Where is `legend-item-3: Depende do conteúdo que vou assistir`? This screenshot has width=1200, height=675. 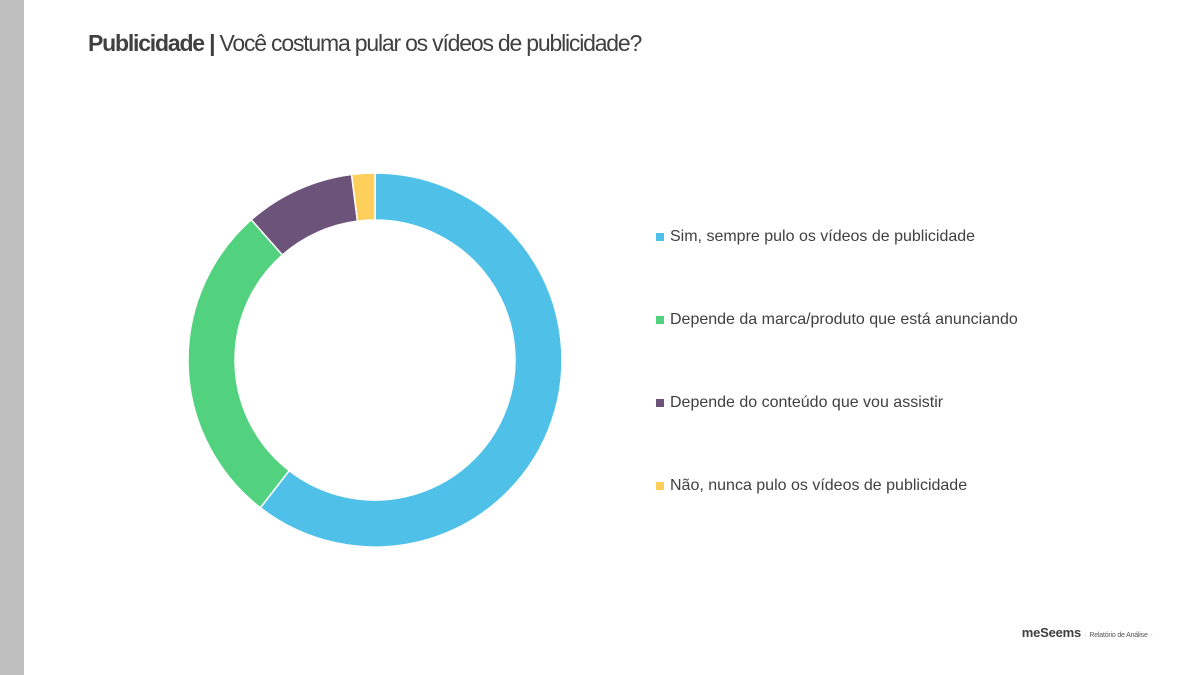 legend-item-3: Depende do conteúdo que vou assistir is located at coordinates (799, 403).